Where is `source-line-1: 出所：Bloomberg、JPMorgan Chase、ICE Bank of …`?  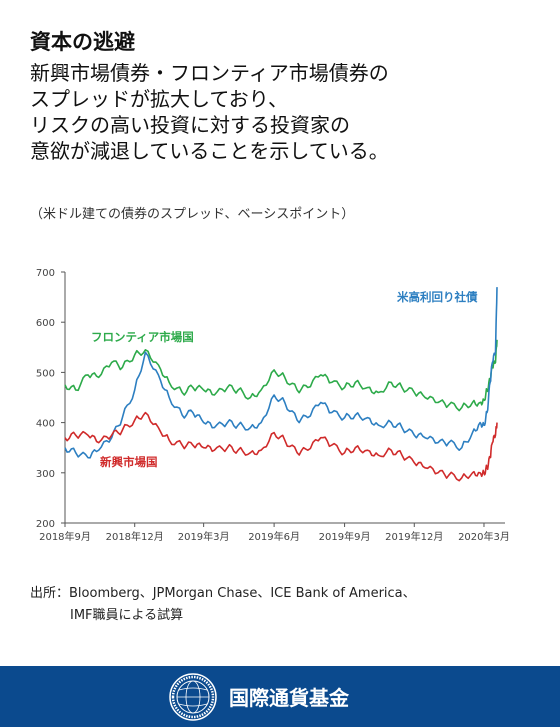
source-line-1: 出所：Bloomberg、JPMorgan Chase、ICE Bank of … is located at coordinates (223, 593).